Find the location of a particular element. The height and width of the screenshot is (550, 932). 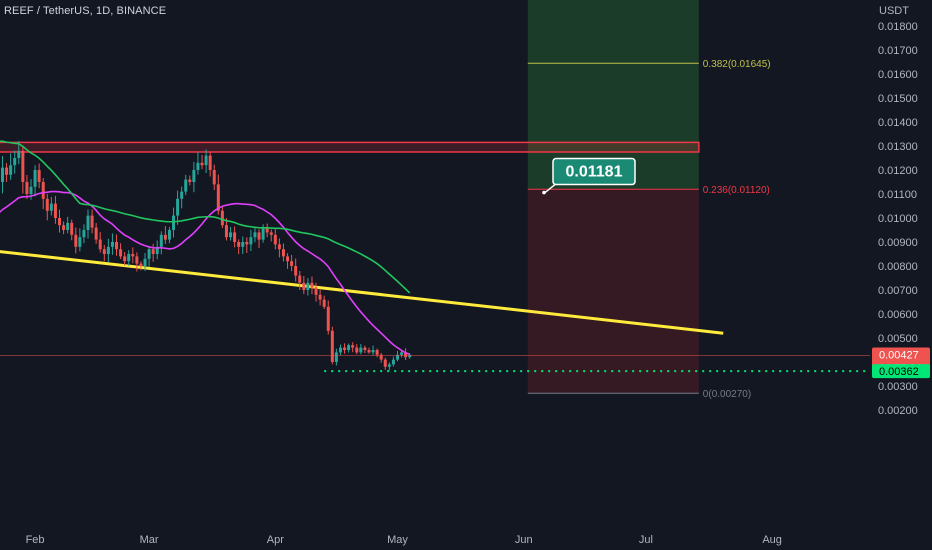

price-tick-label: 0.00600 is located at coordinates (898, 315).